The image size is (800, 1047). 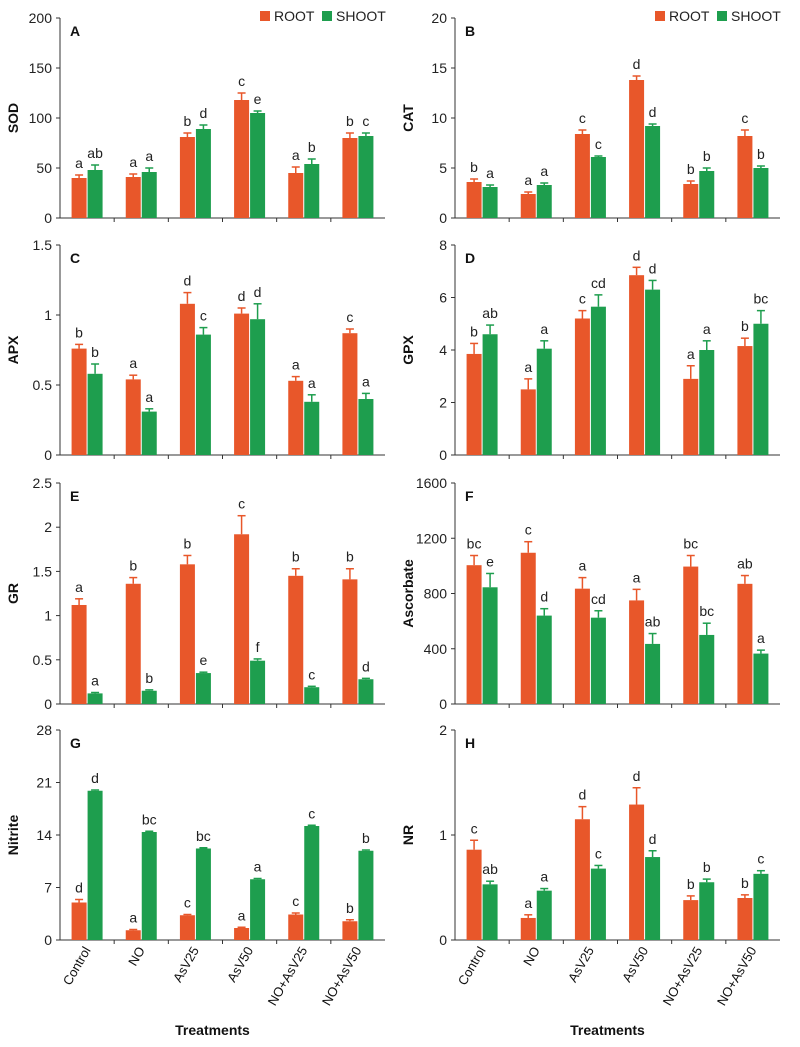 I want to click on y-tick-label: 4, so click(x=443, y=350).